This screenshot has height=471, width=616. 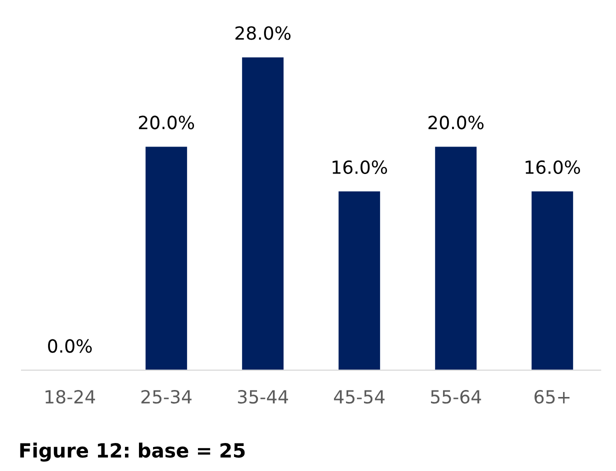 What do you see at coordinates (359, 397) in the screenshot?
I see `x-tick-label: 45-54` at bounding box center [359, 397].